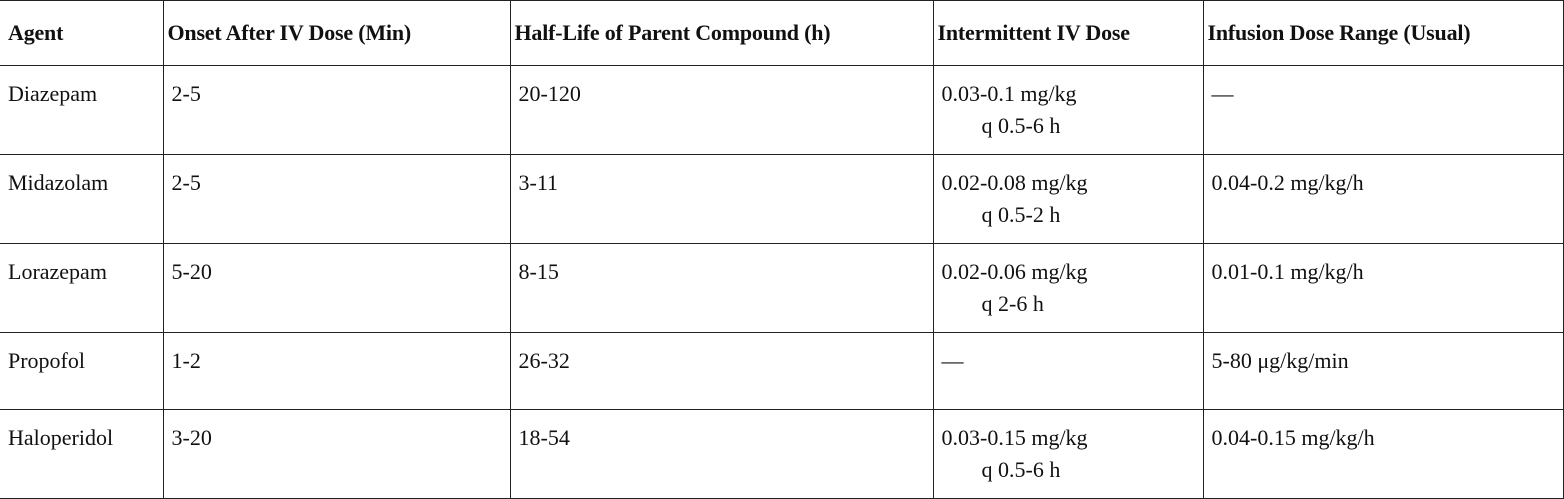 This screenshot has width=1564, height=499. What do you see at coordinates (1014, 182) in the screenshot?
I see `dose-amount: 0.02-0.08 mg/kg` at bounding box center [1014, 182].